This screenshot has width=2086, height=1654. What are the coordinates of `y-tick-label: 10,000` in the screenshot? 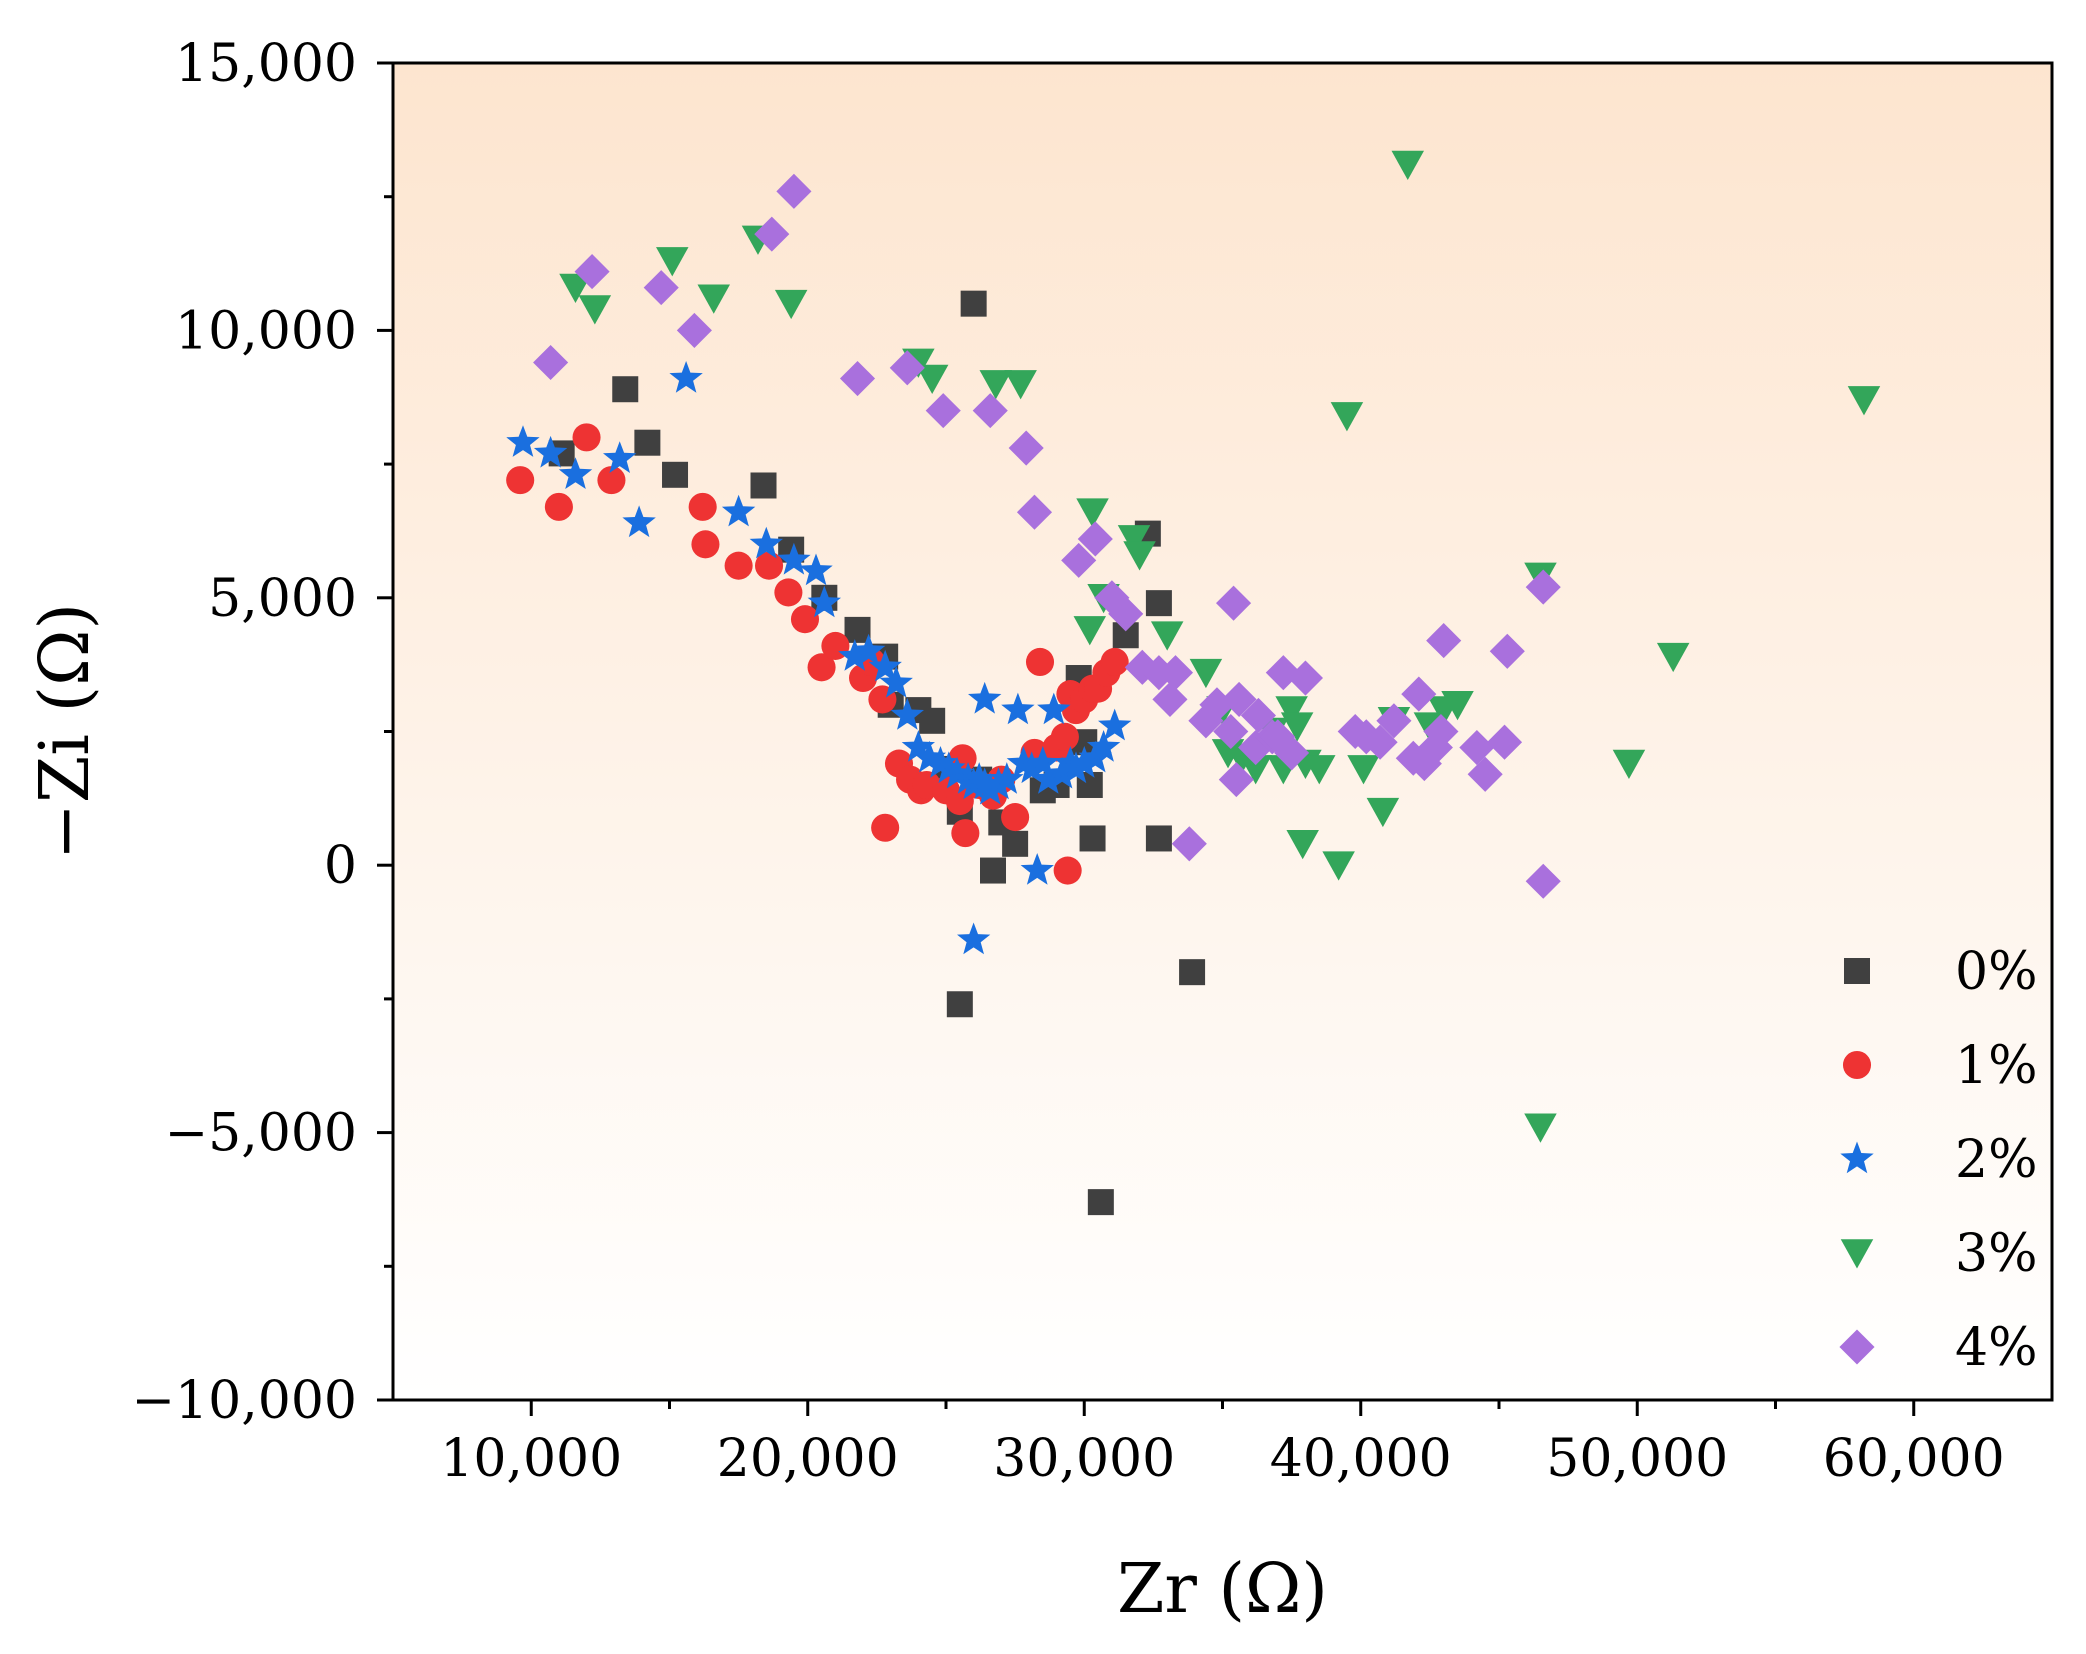 It's located at (266, 331).